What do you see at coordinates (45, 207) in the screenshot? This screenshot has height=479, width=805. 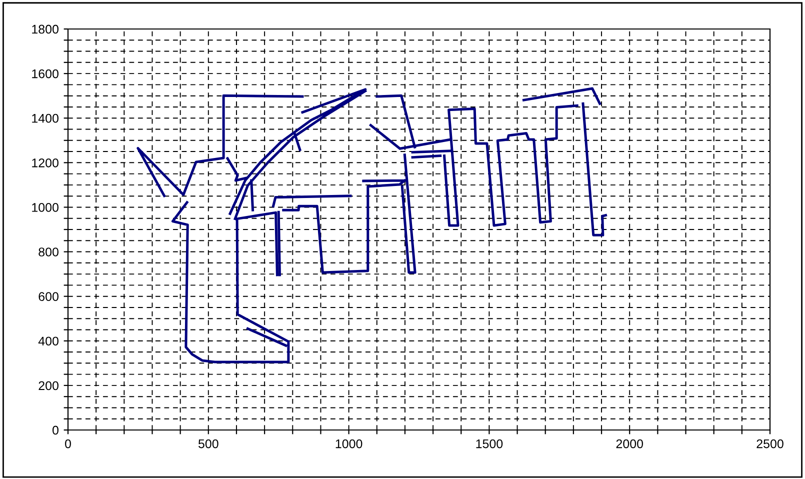 I see `y-tick-label: 1000` at bounding box center [45, 207].